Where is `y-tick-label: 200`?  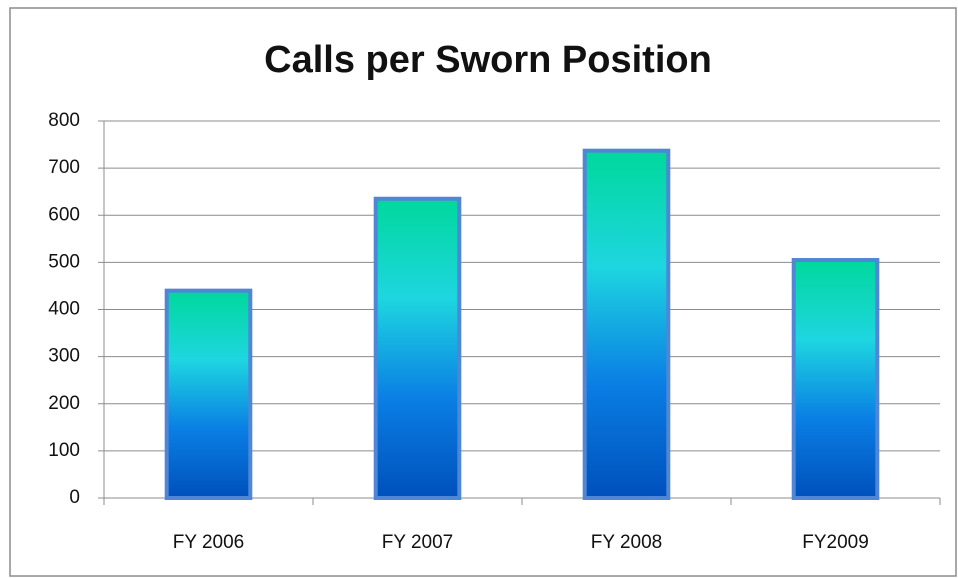 y-tick-label: 200 is located at coordinates (64, 403).